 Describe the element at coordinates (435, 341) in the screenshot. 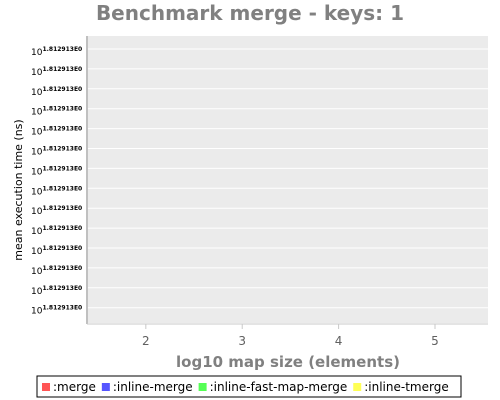

I see `x-tick-label: 5` at that location.